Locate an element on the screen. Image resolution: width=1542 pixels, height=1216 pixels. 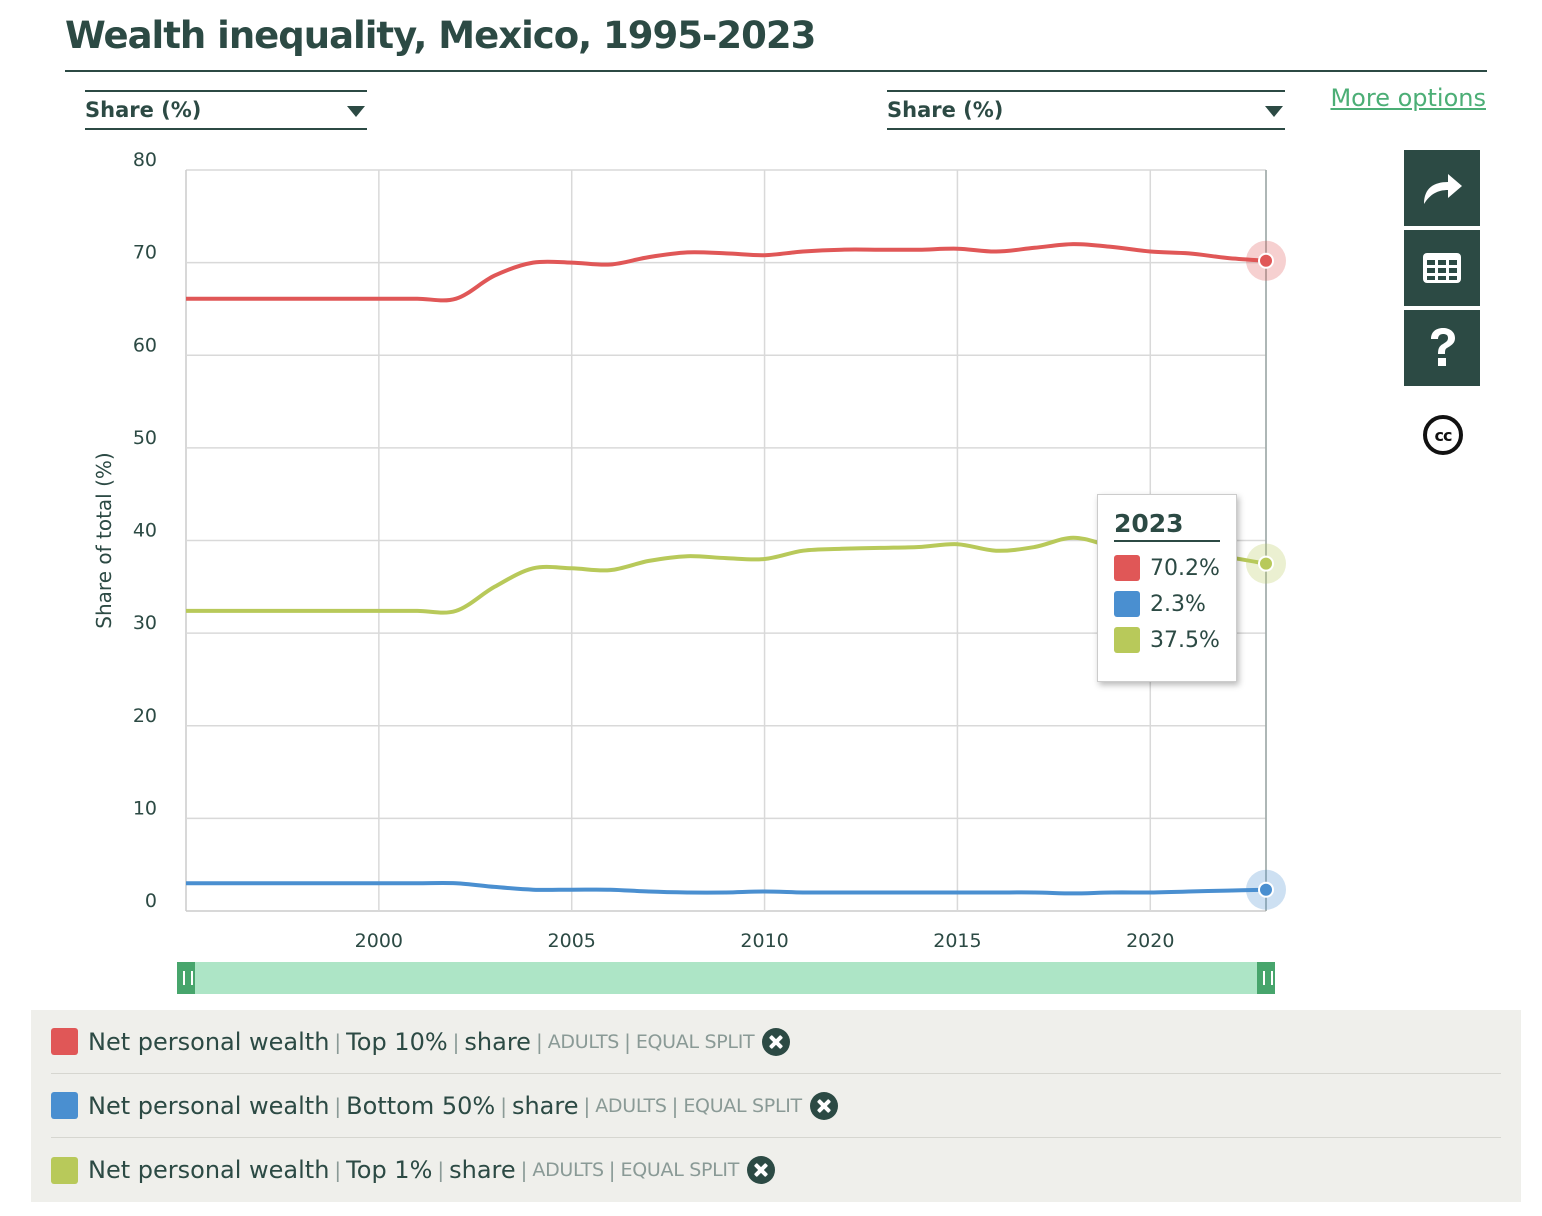
chart-tooltip: 2023 70.2% 2.3% 37.5% is located at coordinates (1167, 588).